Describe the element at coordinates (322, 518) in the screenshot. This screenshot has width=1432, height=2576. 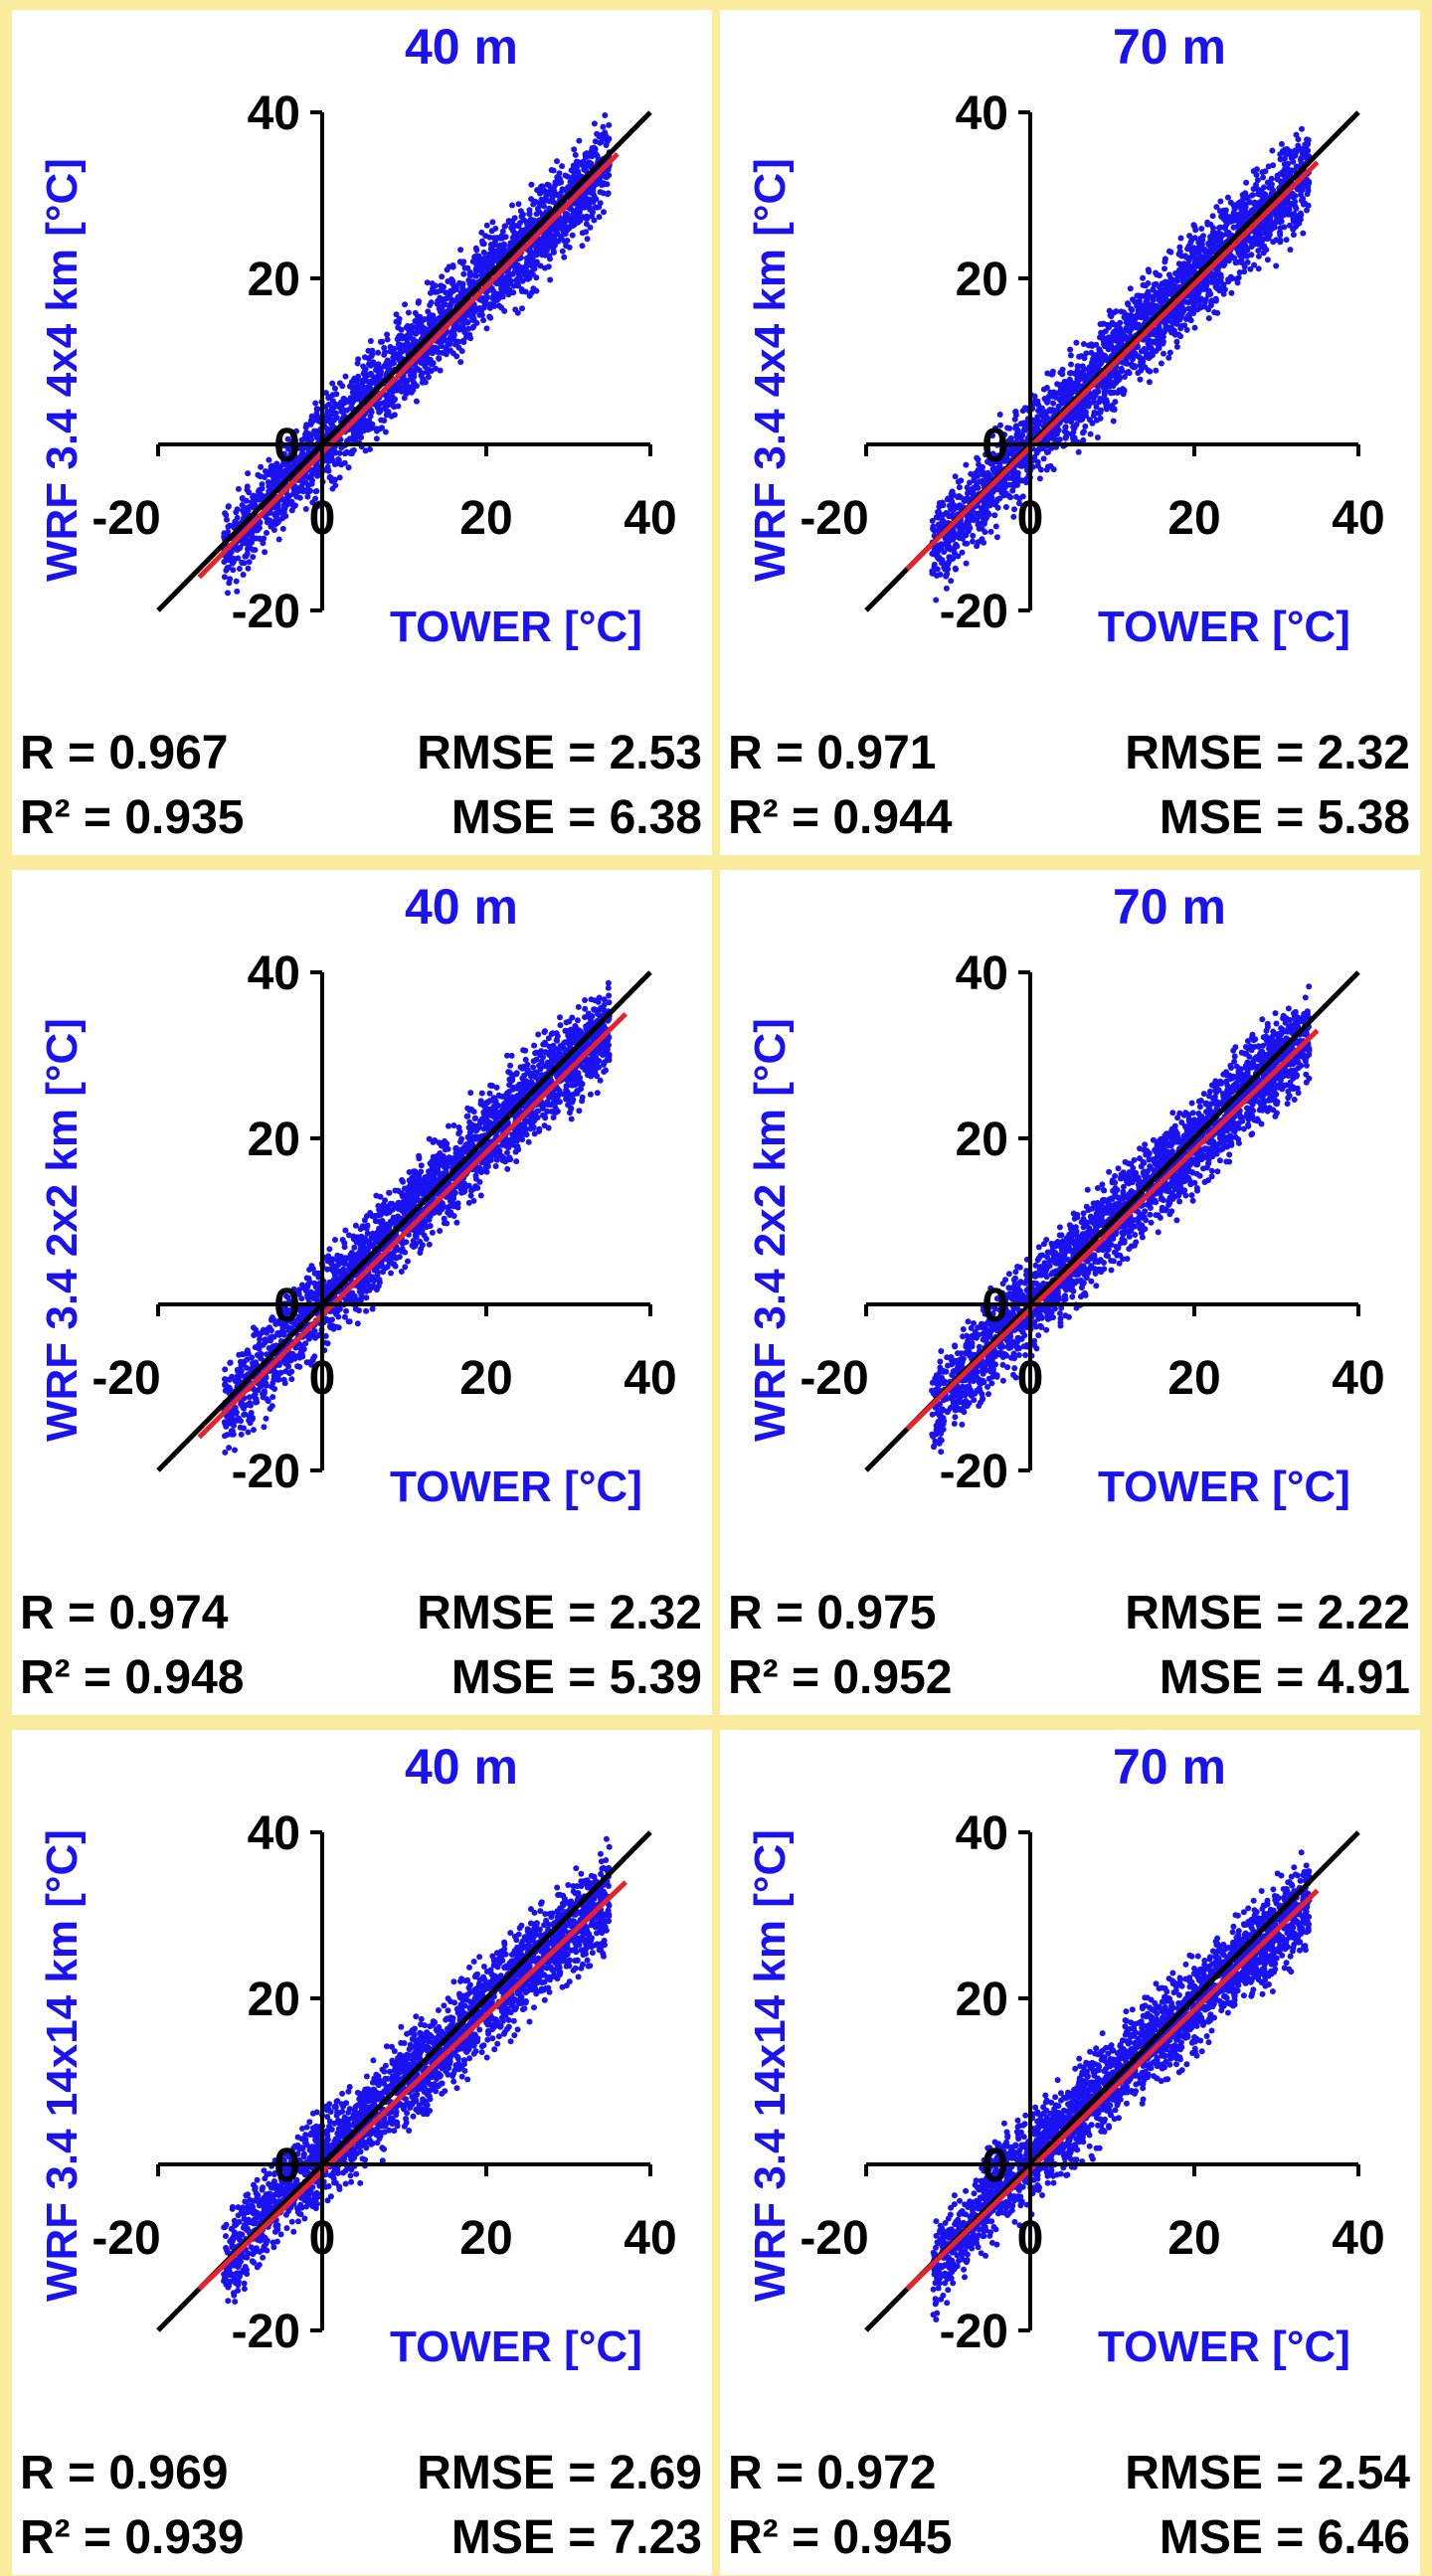
I see `x-tick-label: 0` at that location.